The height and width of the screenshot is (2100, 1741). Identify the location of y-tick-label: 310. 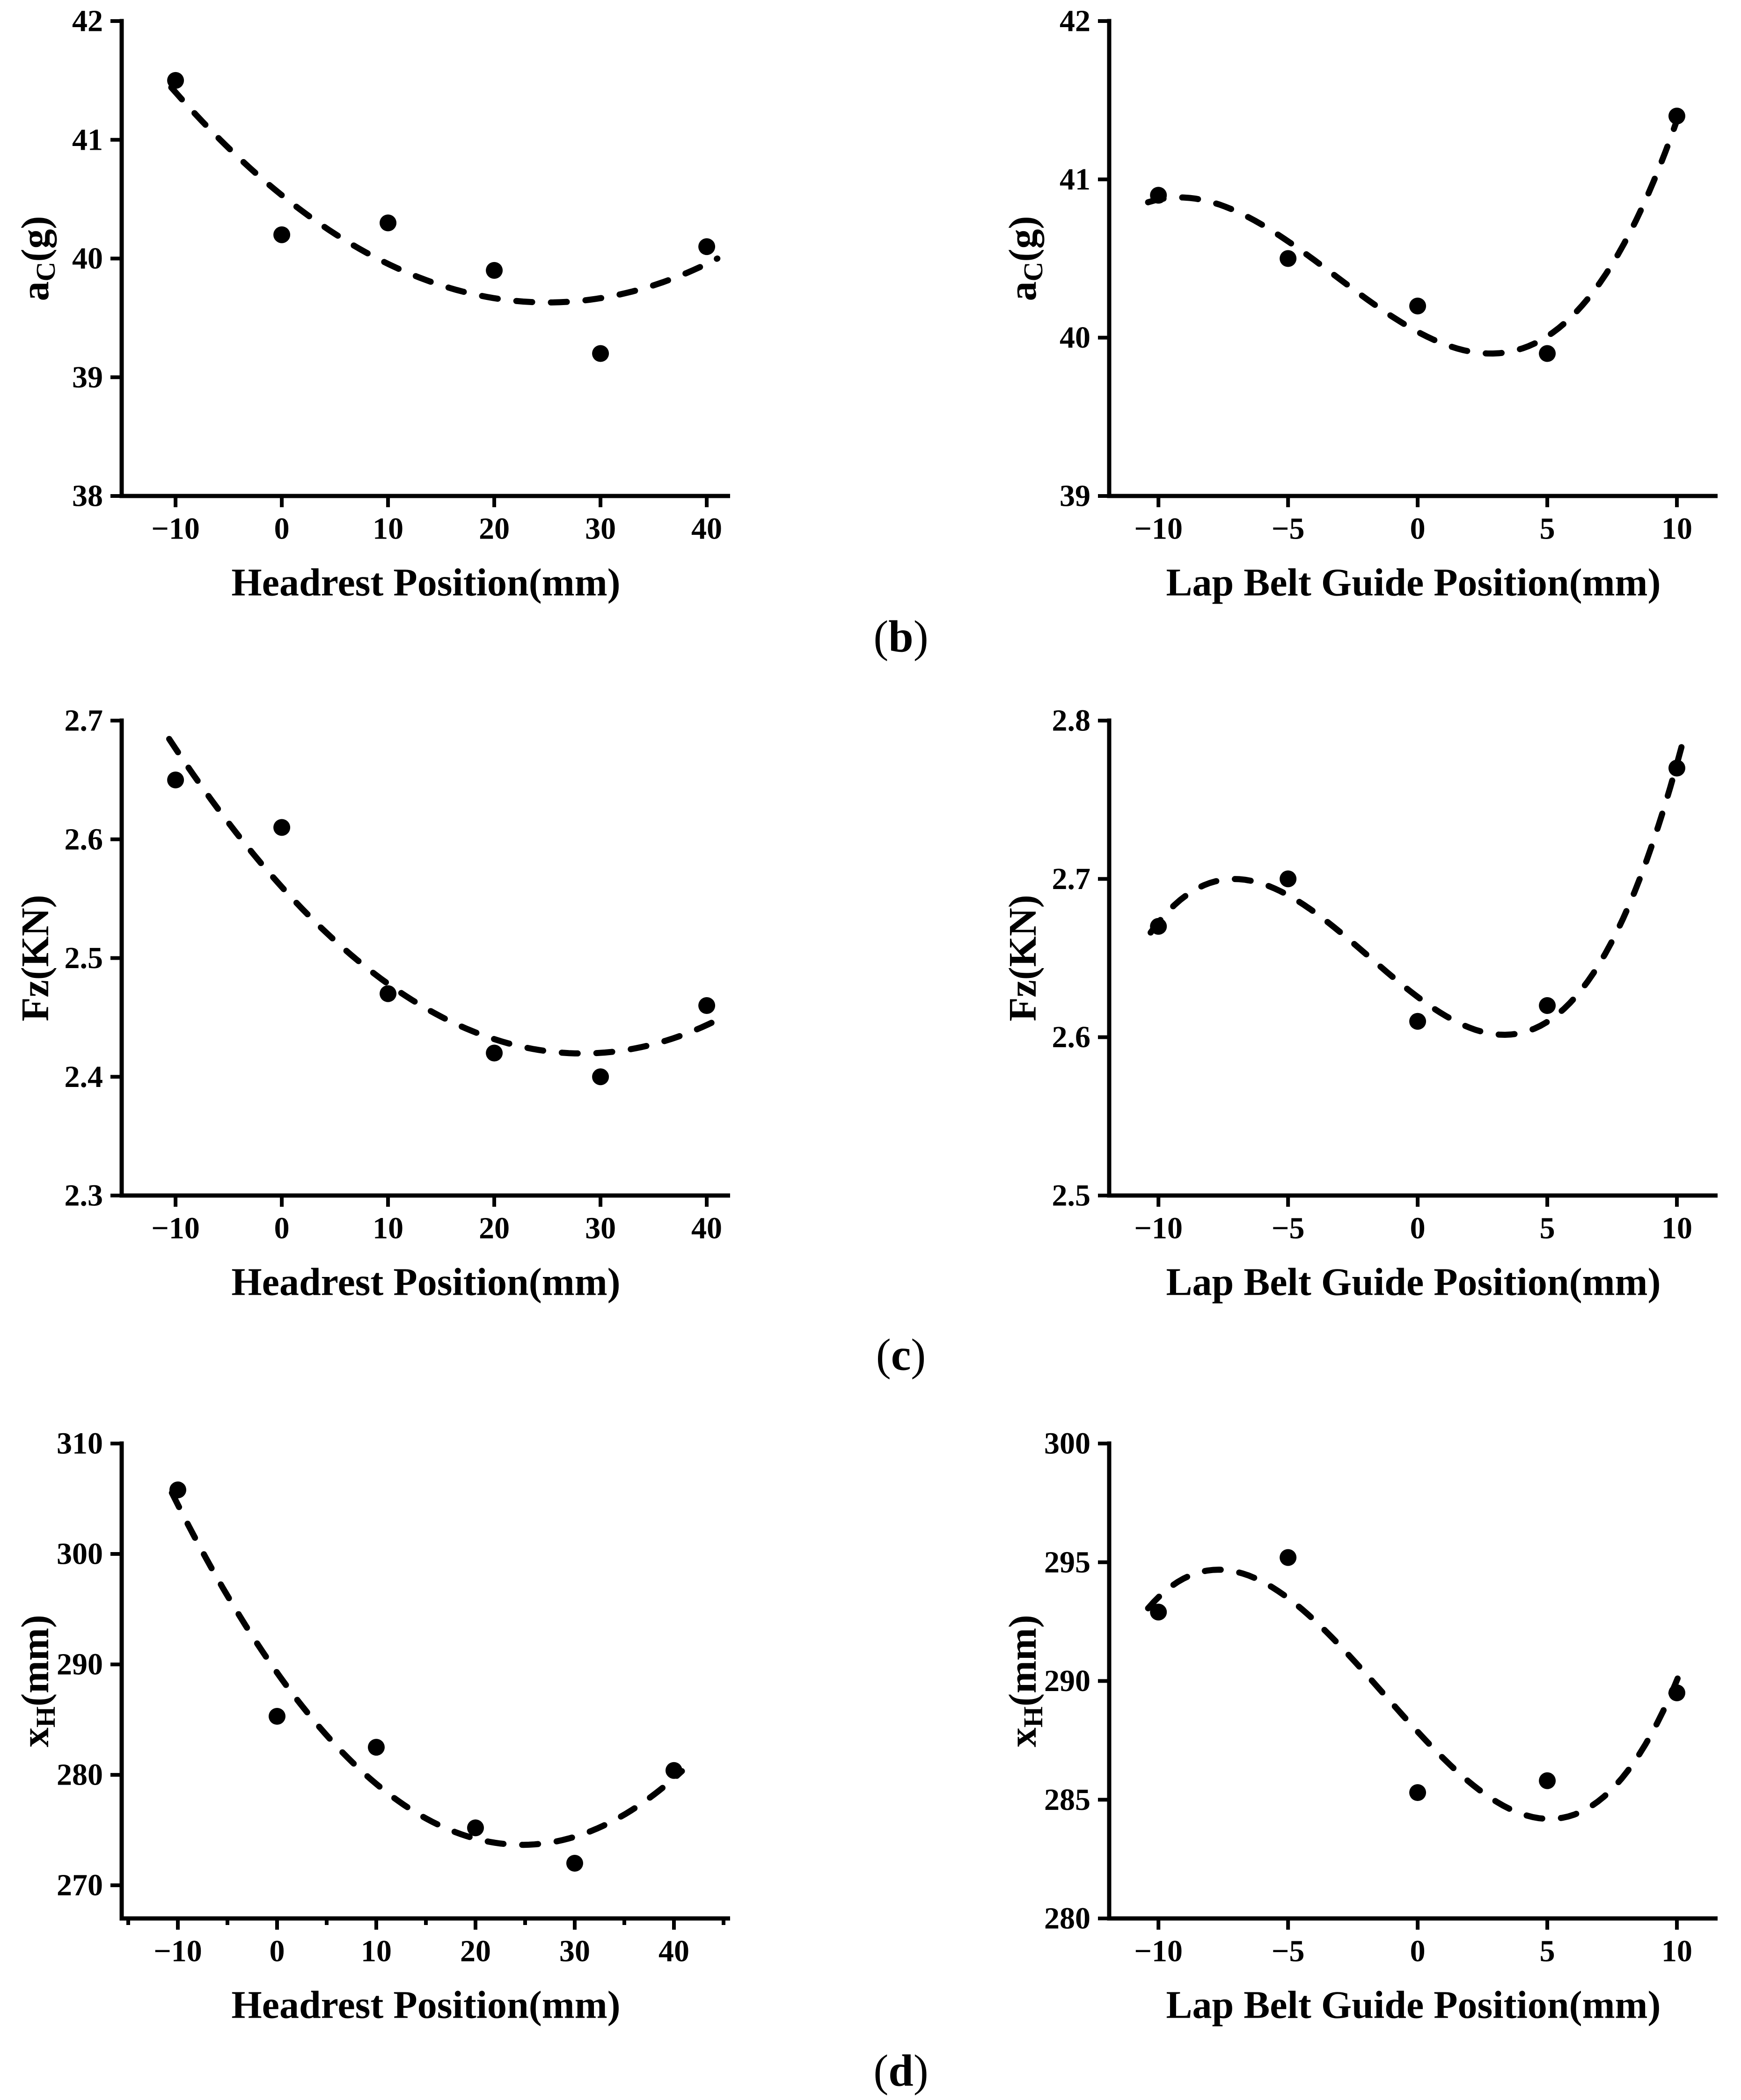
(80, 1444).